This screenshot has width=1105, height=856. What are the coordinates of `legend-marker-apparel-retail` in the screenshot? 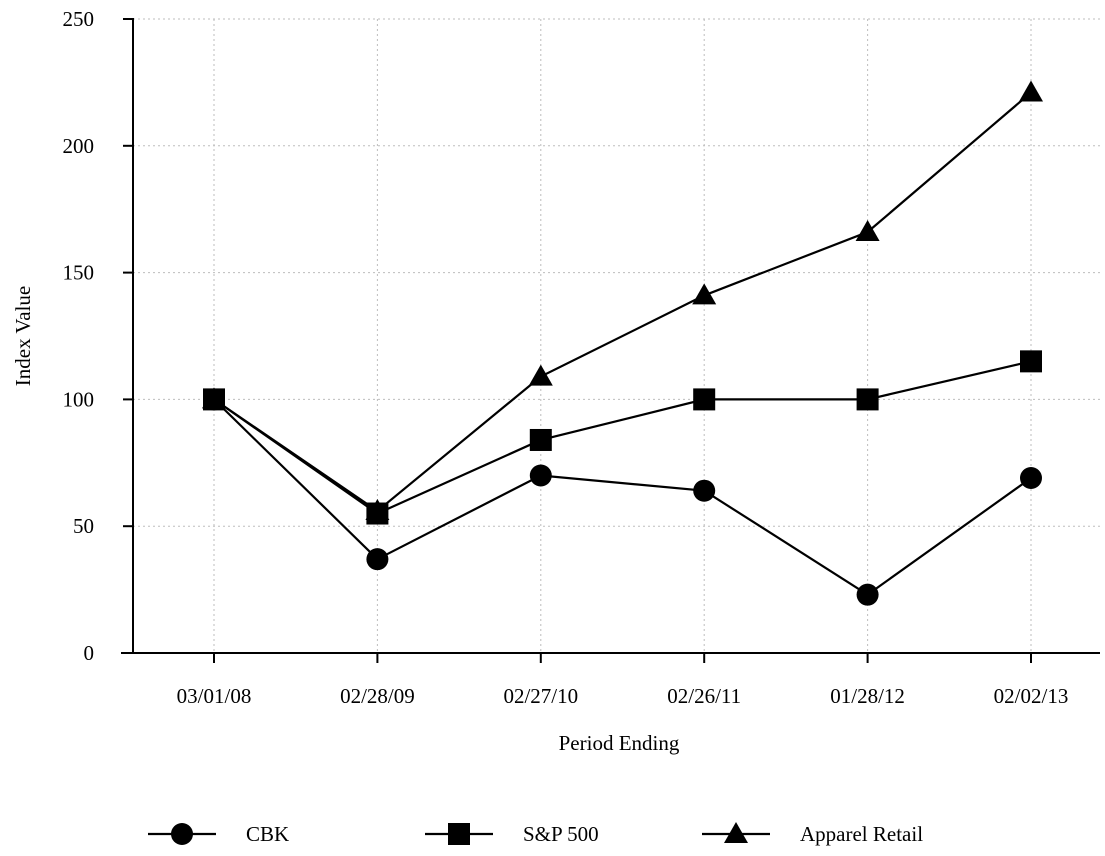 It's located at (736, 832).